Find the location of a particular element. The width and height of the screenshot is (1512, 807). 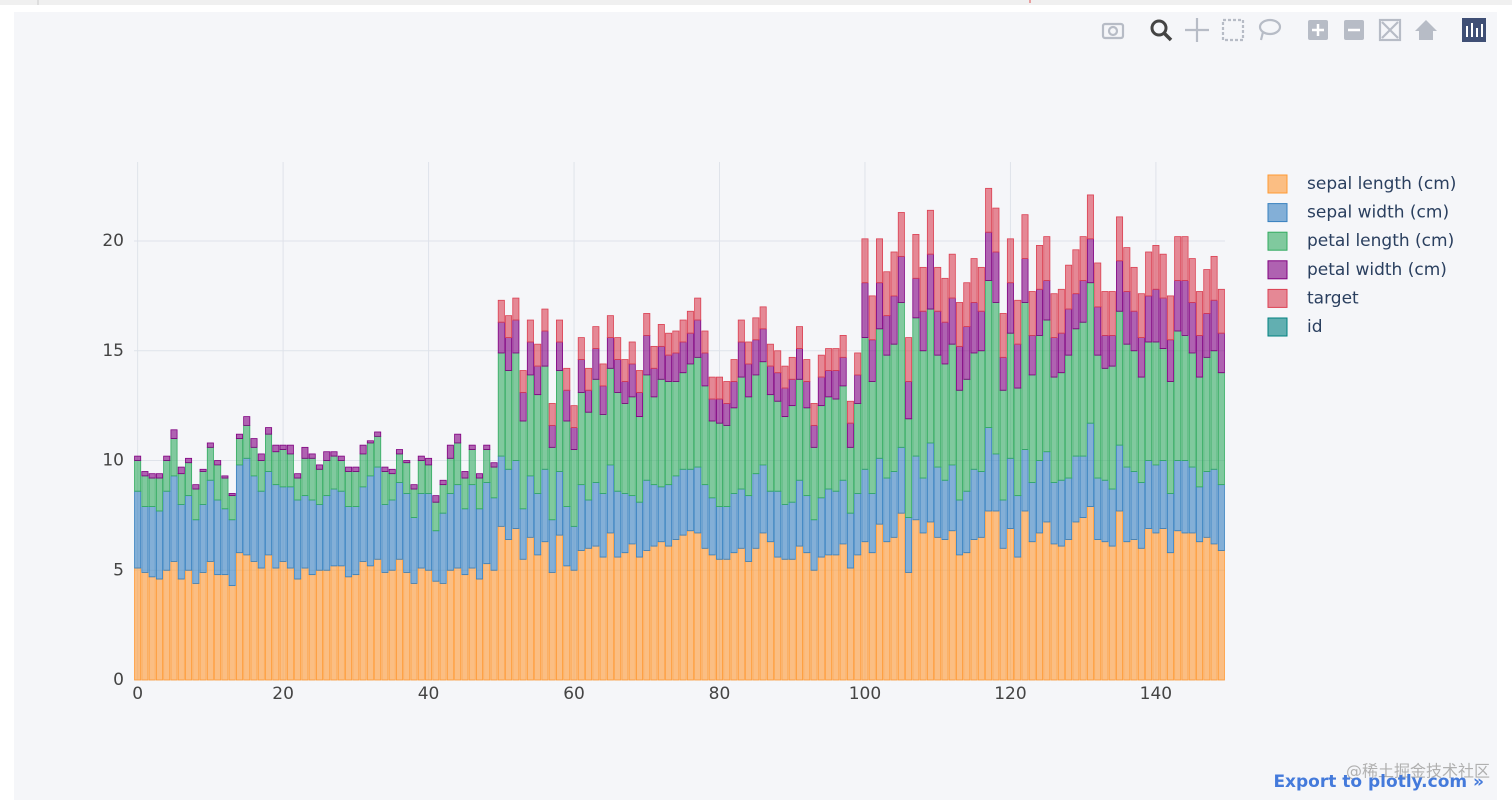

plotly-logo is located at coordinates (1474, 30).